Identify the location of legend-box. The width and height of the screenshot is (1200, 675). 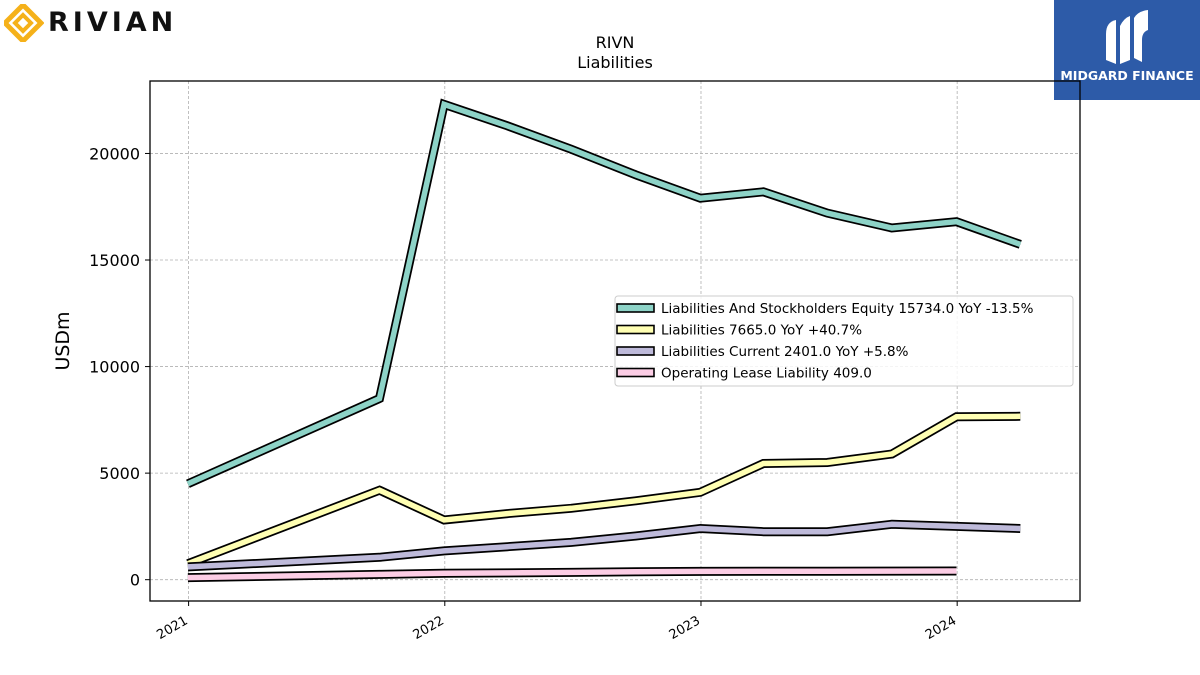
(844, 341).